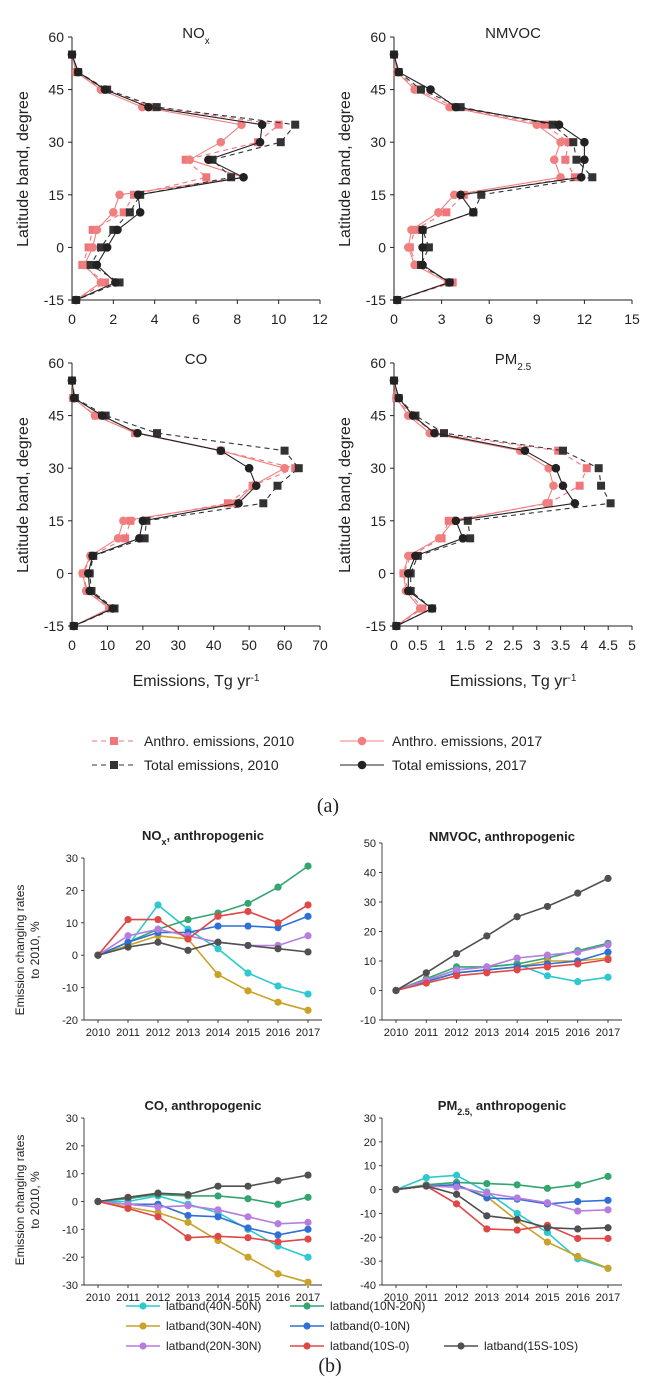 The height and width of the screenshot is (1383, 648). What do you see at coordinates (502, 1107) in the screenshot?
I see `panel-title: PM2.5, anthropogenic` at bounding box center [502, 1107].